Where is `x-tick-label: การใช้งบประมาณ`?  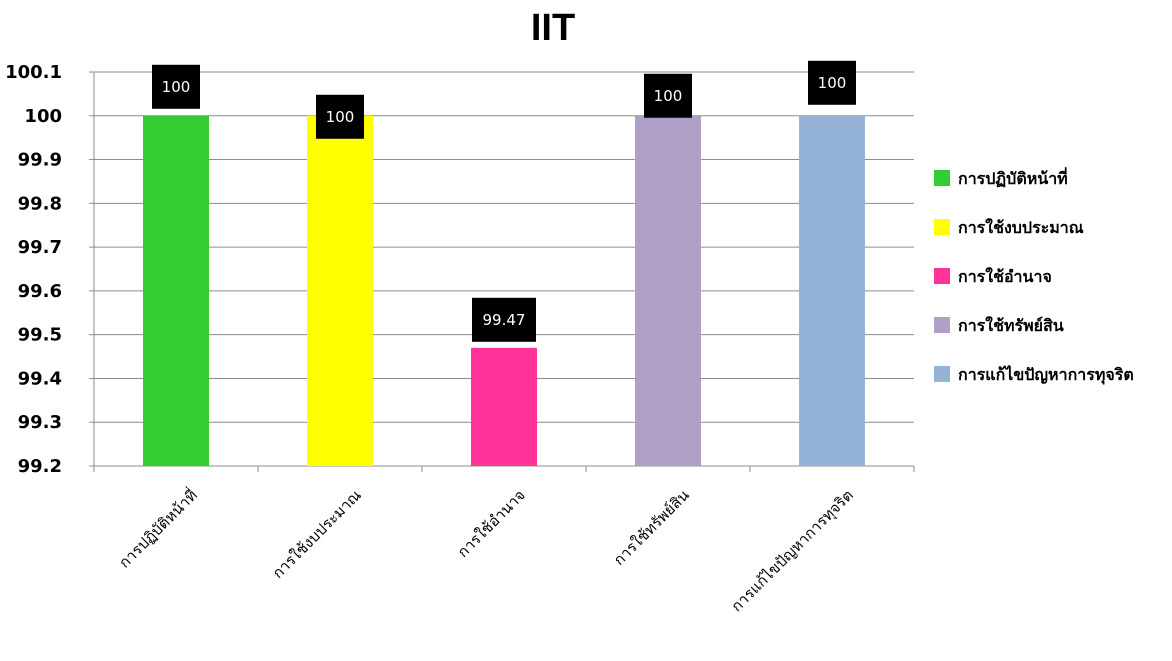 x-tick-label: การใช้งบประมาณ is located at coordinates (317, 534).